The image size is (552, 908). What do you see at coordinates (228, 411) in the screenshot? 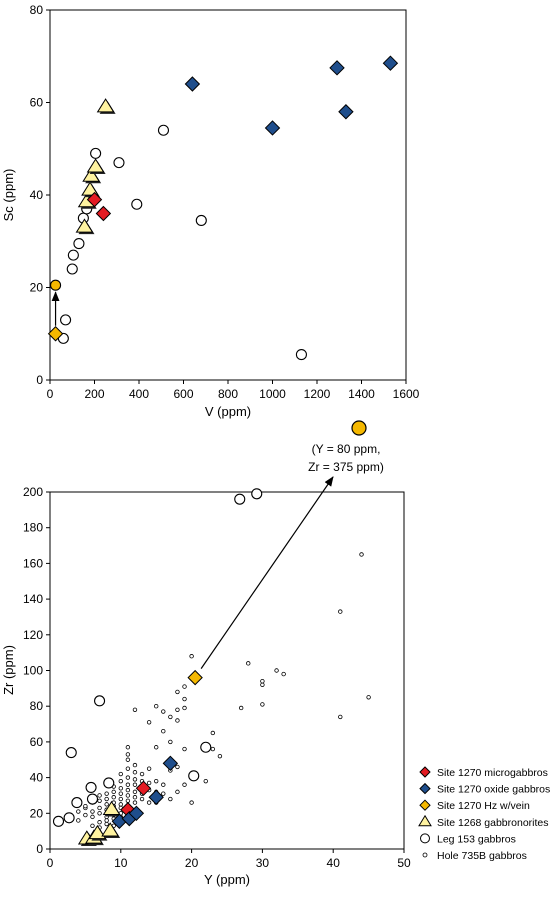
I see `x-axis-label: V (ppm)` at bounding box center [228, 411].